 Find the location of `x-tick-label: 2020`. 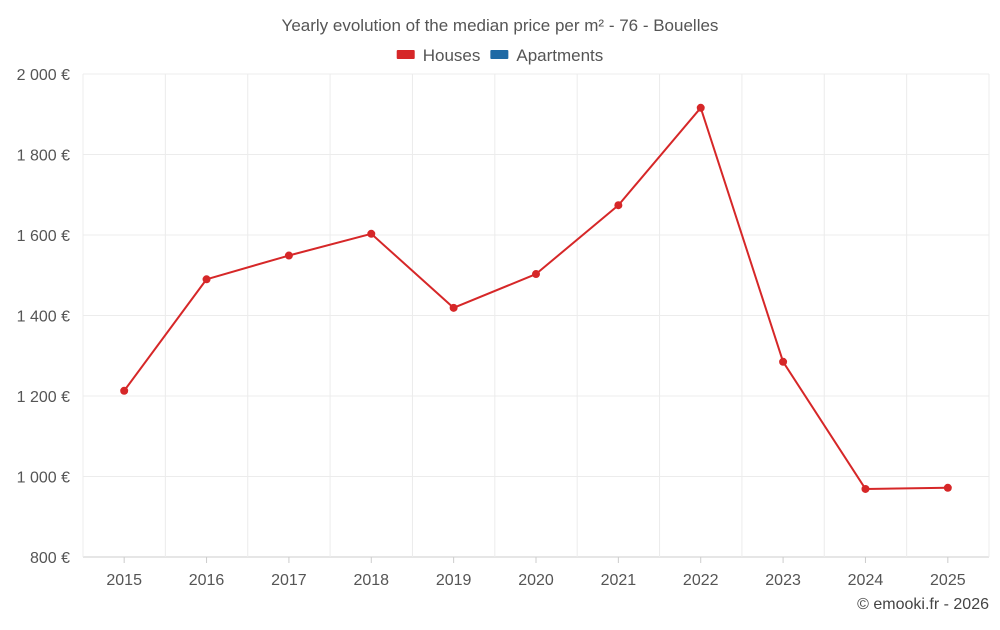

x-tick-label: 2020 is located at coordinates (536, 580).